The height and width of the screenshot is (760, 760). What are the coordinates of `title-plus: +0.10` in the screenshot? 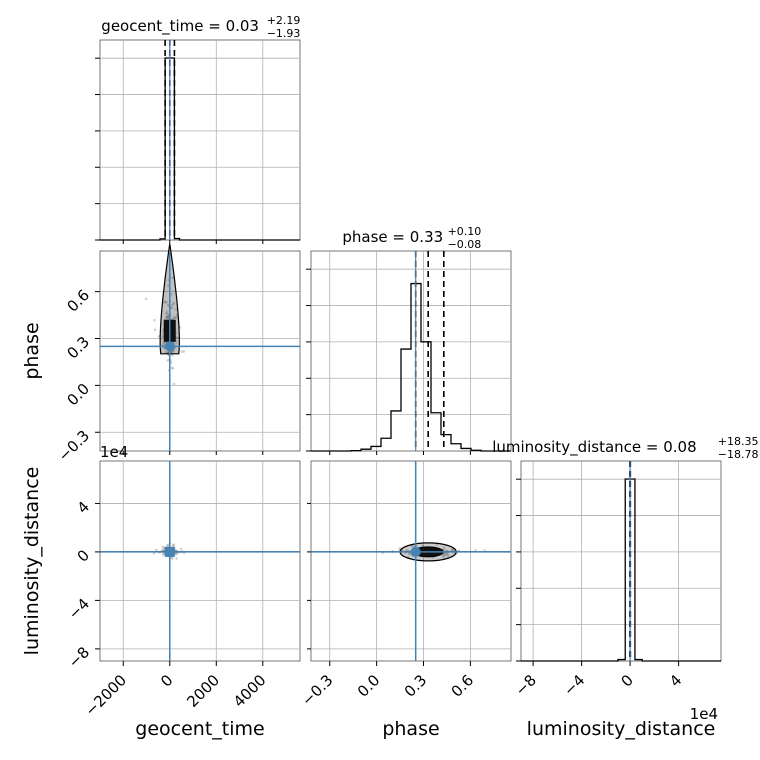 It's located at (465, 231).